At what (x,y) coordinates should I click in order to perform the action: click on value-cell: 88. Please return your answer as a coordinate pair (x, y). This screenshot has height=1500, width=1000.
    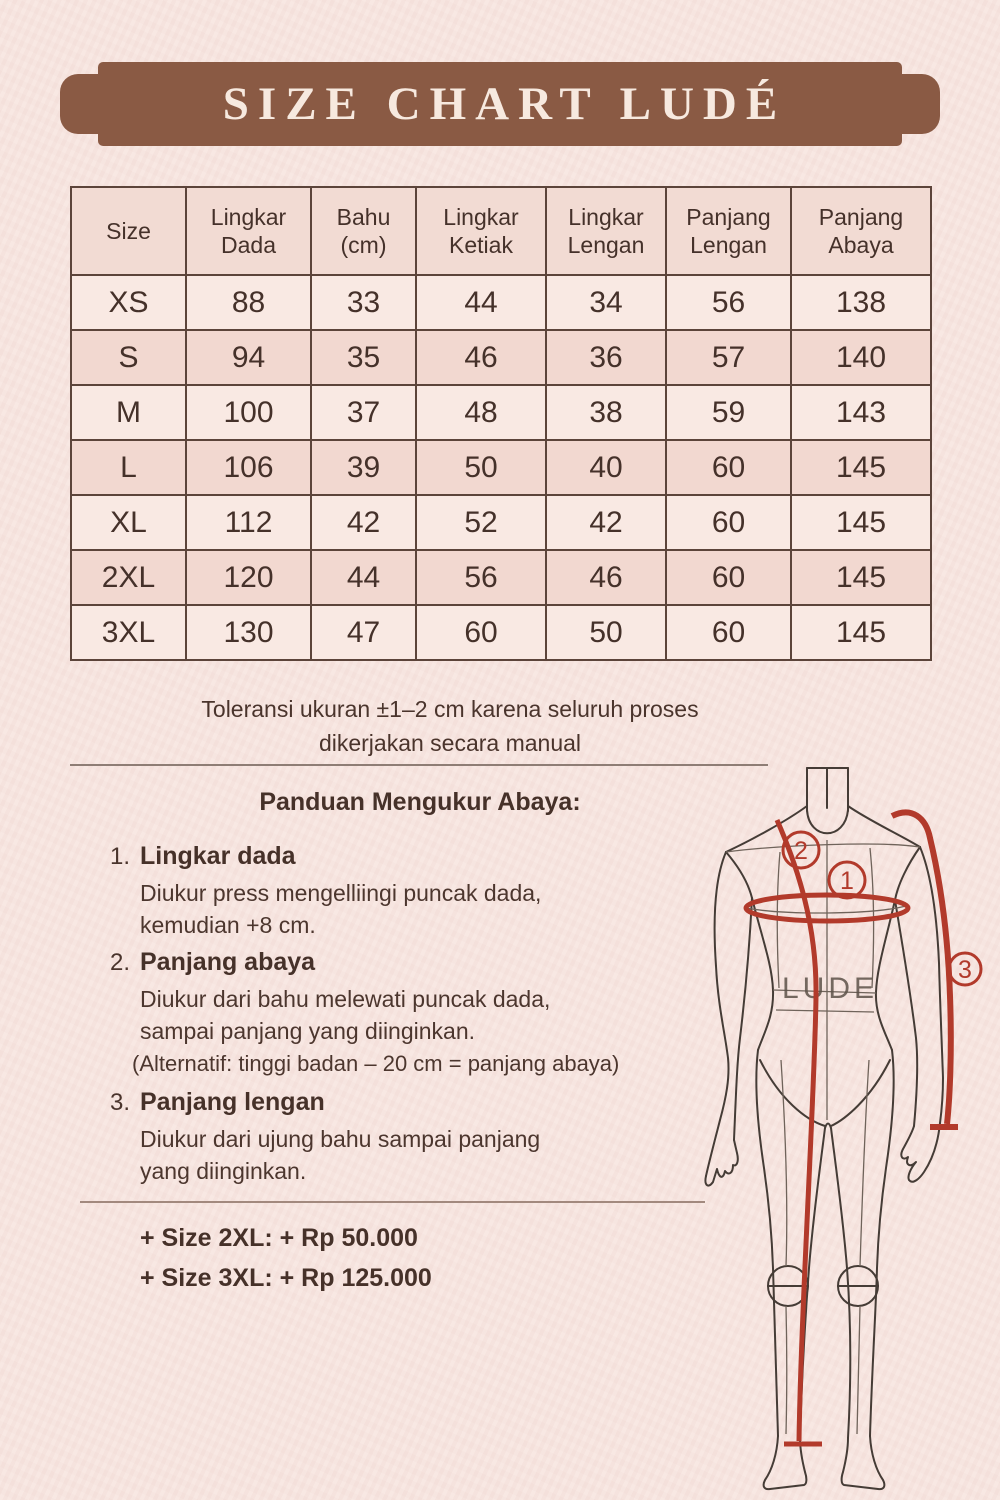
    Looking at the image, I should click on (248, 302).